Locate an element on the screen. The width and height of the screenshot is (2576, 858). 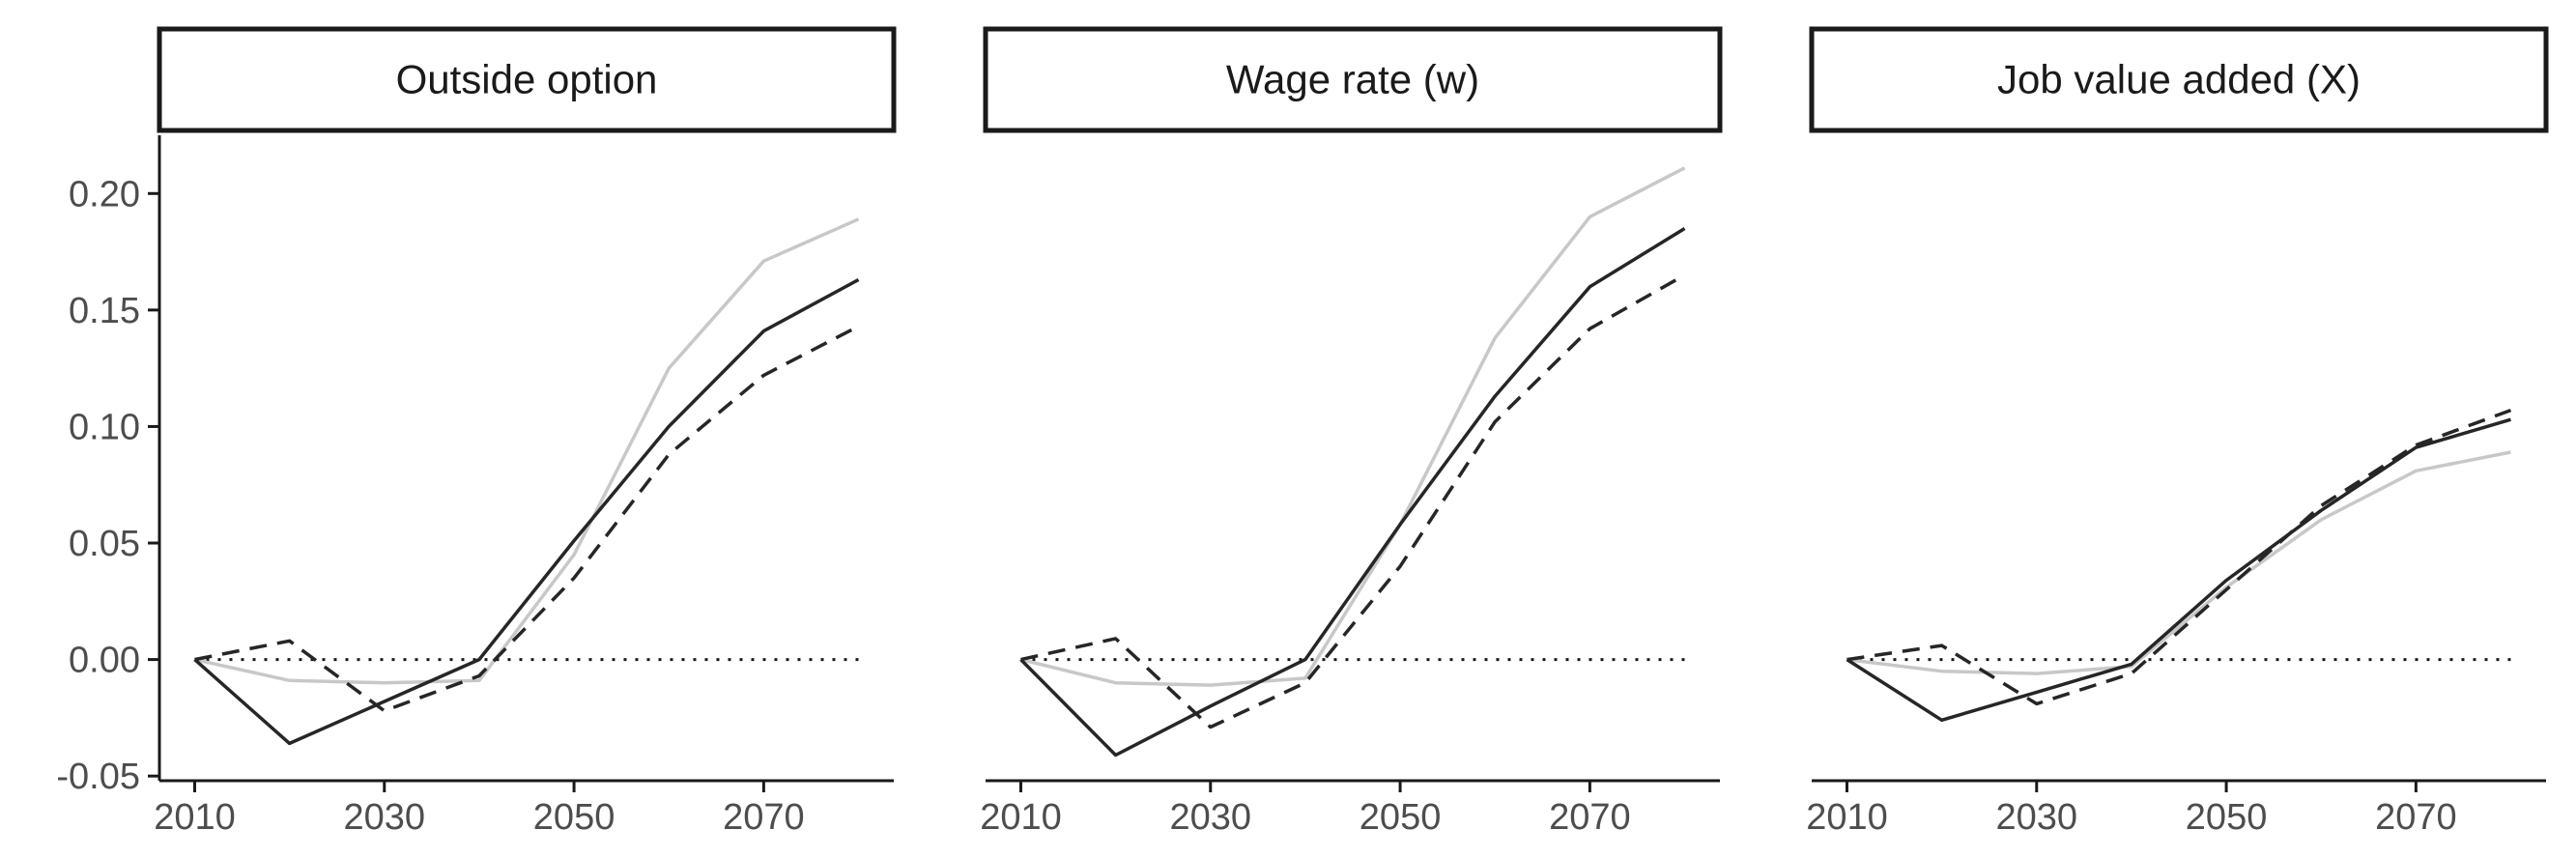
facet-title: Job value added (X) is located at coordinates (2179, 79).